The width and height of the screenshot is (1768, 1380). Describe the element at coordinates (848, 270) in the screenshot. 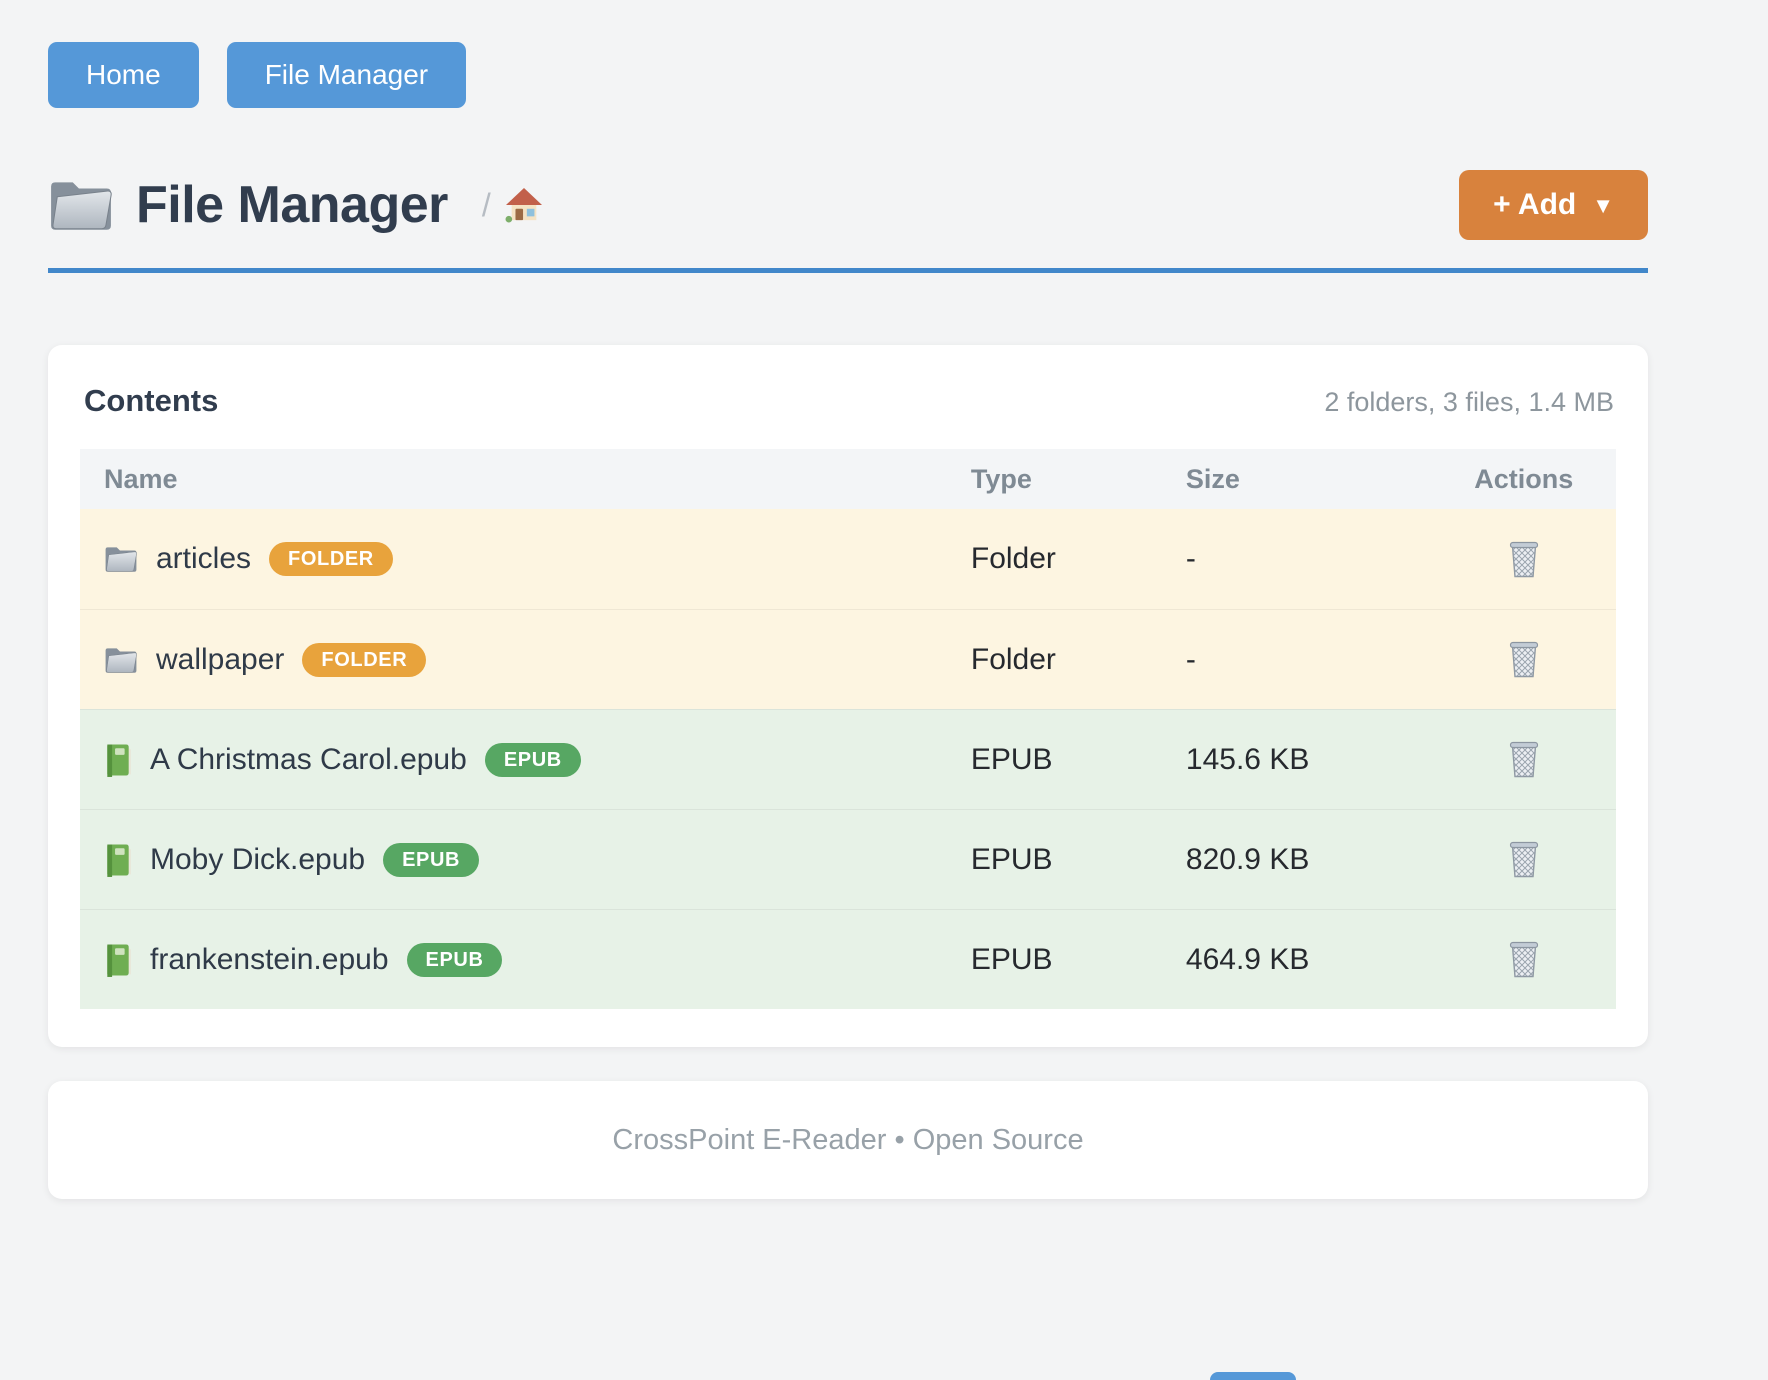

I see `header-divider` at that location.